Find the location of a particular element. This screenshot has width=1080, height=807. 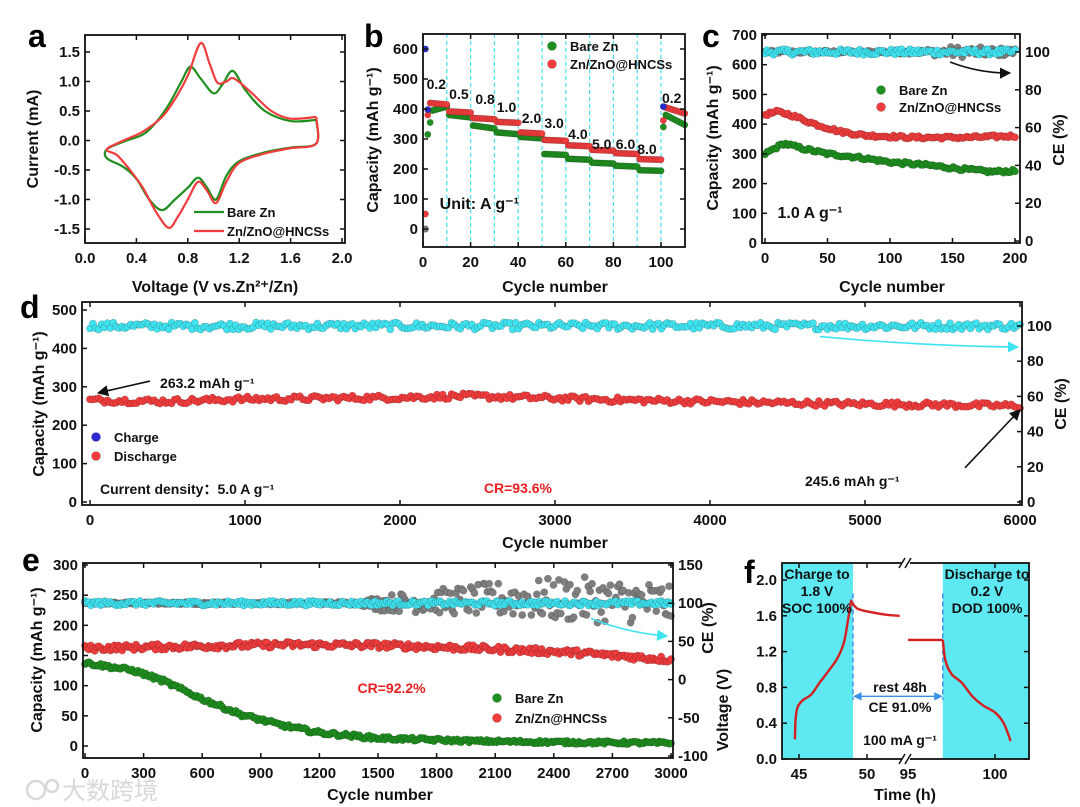

legend-label: Discharge is located at coordinates (145, 456).